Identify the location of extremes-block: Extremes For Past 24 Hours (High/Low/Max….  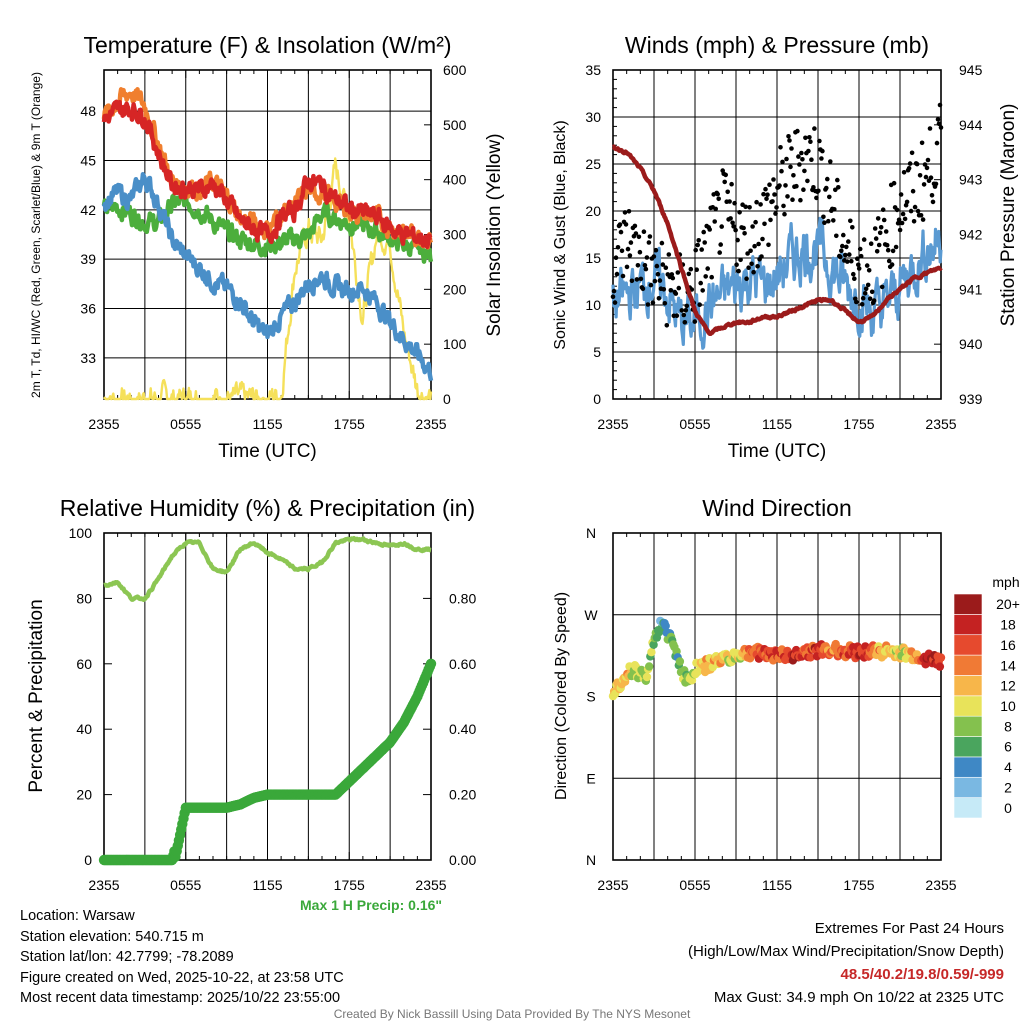
(846, 963).